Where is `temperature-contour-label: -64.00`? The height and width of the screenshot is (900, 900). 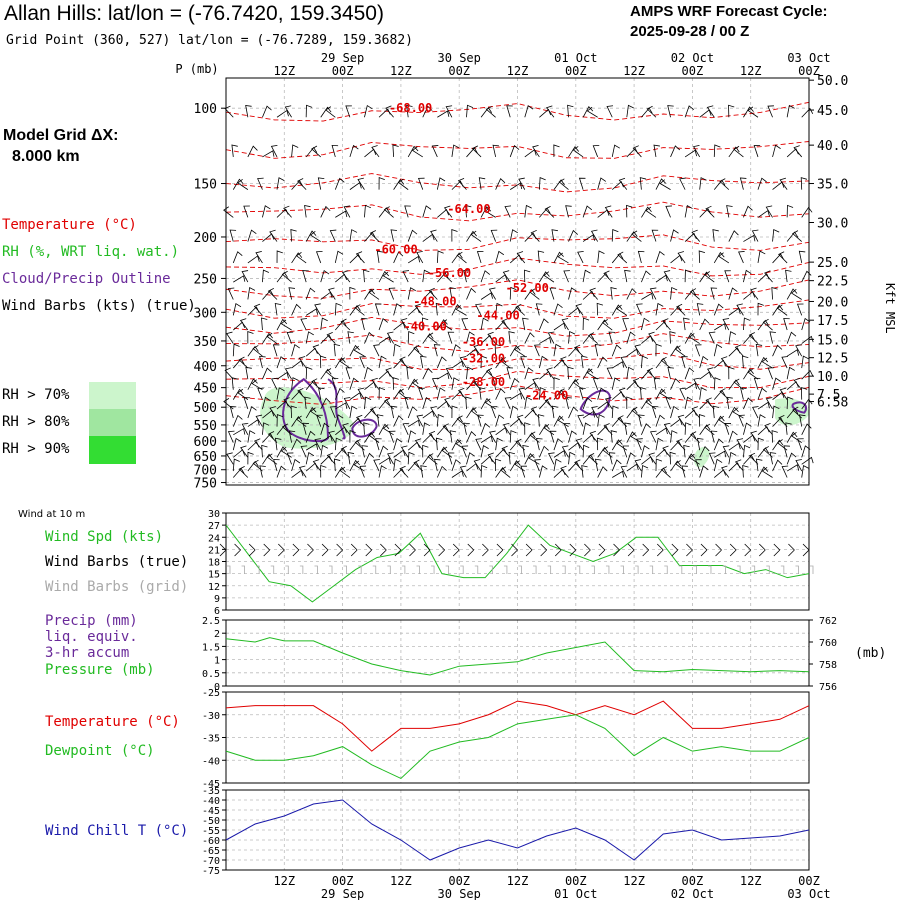 temperature-contour-label: -64.00 is located at coordinates (468, 209).